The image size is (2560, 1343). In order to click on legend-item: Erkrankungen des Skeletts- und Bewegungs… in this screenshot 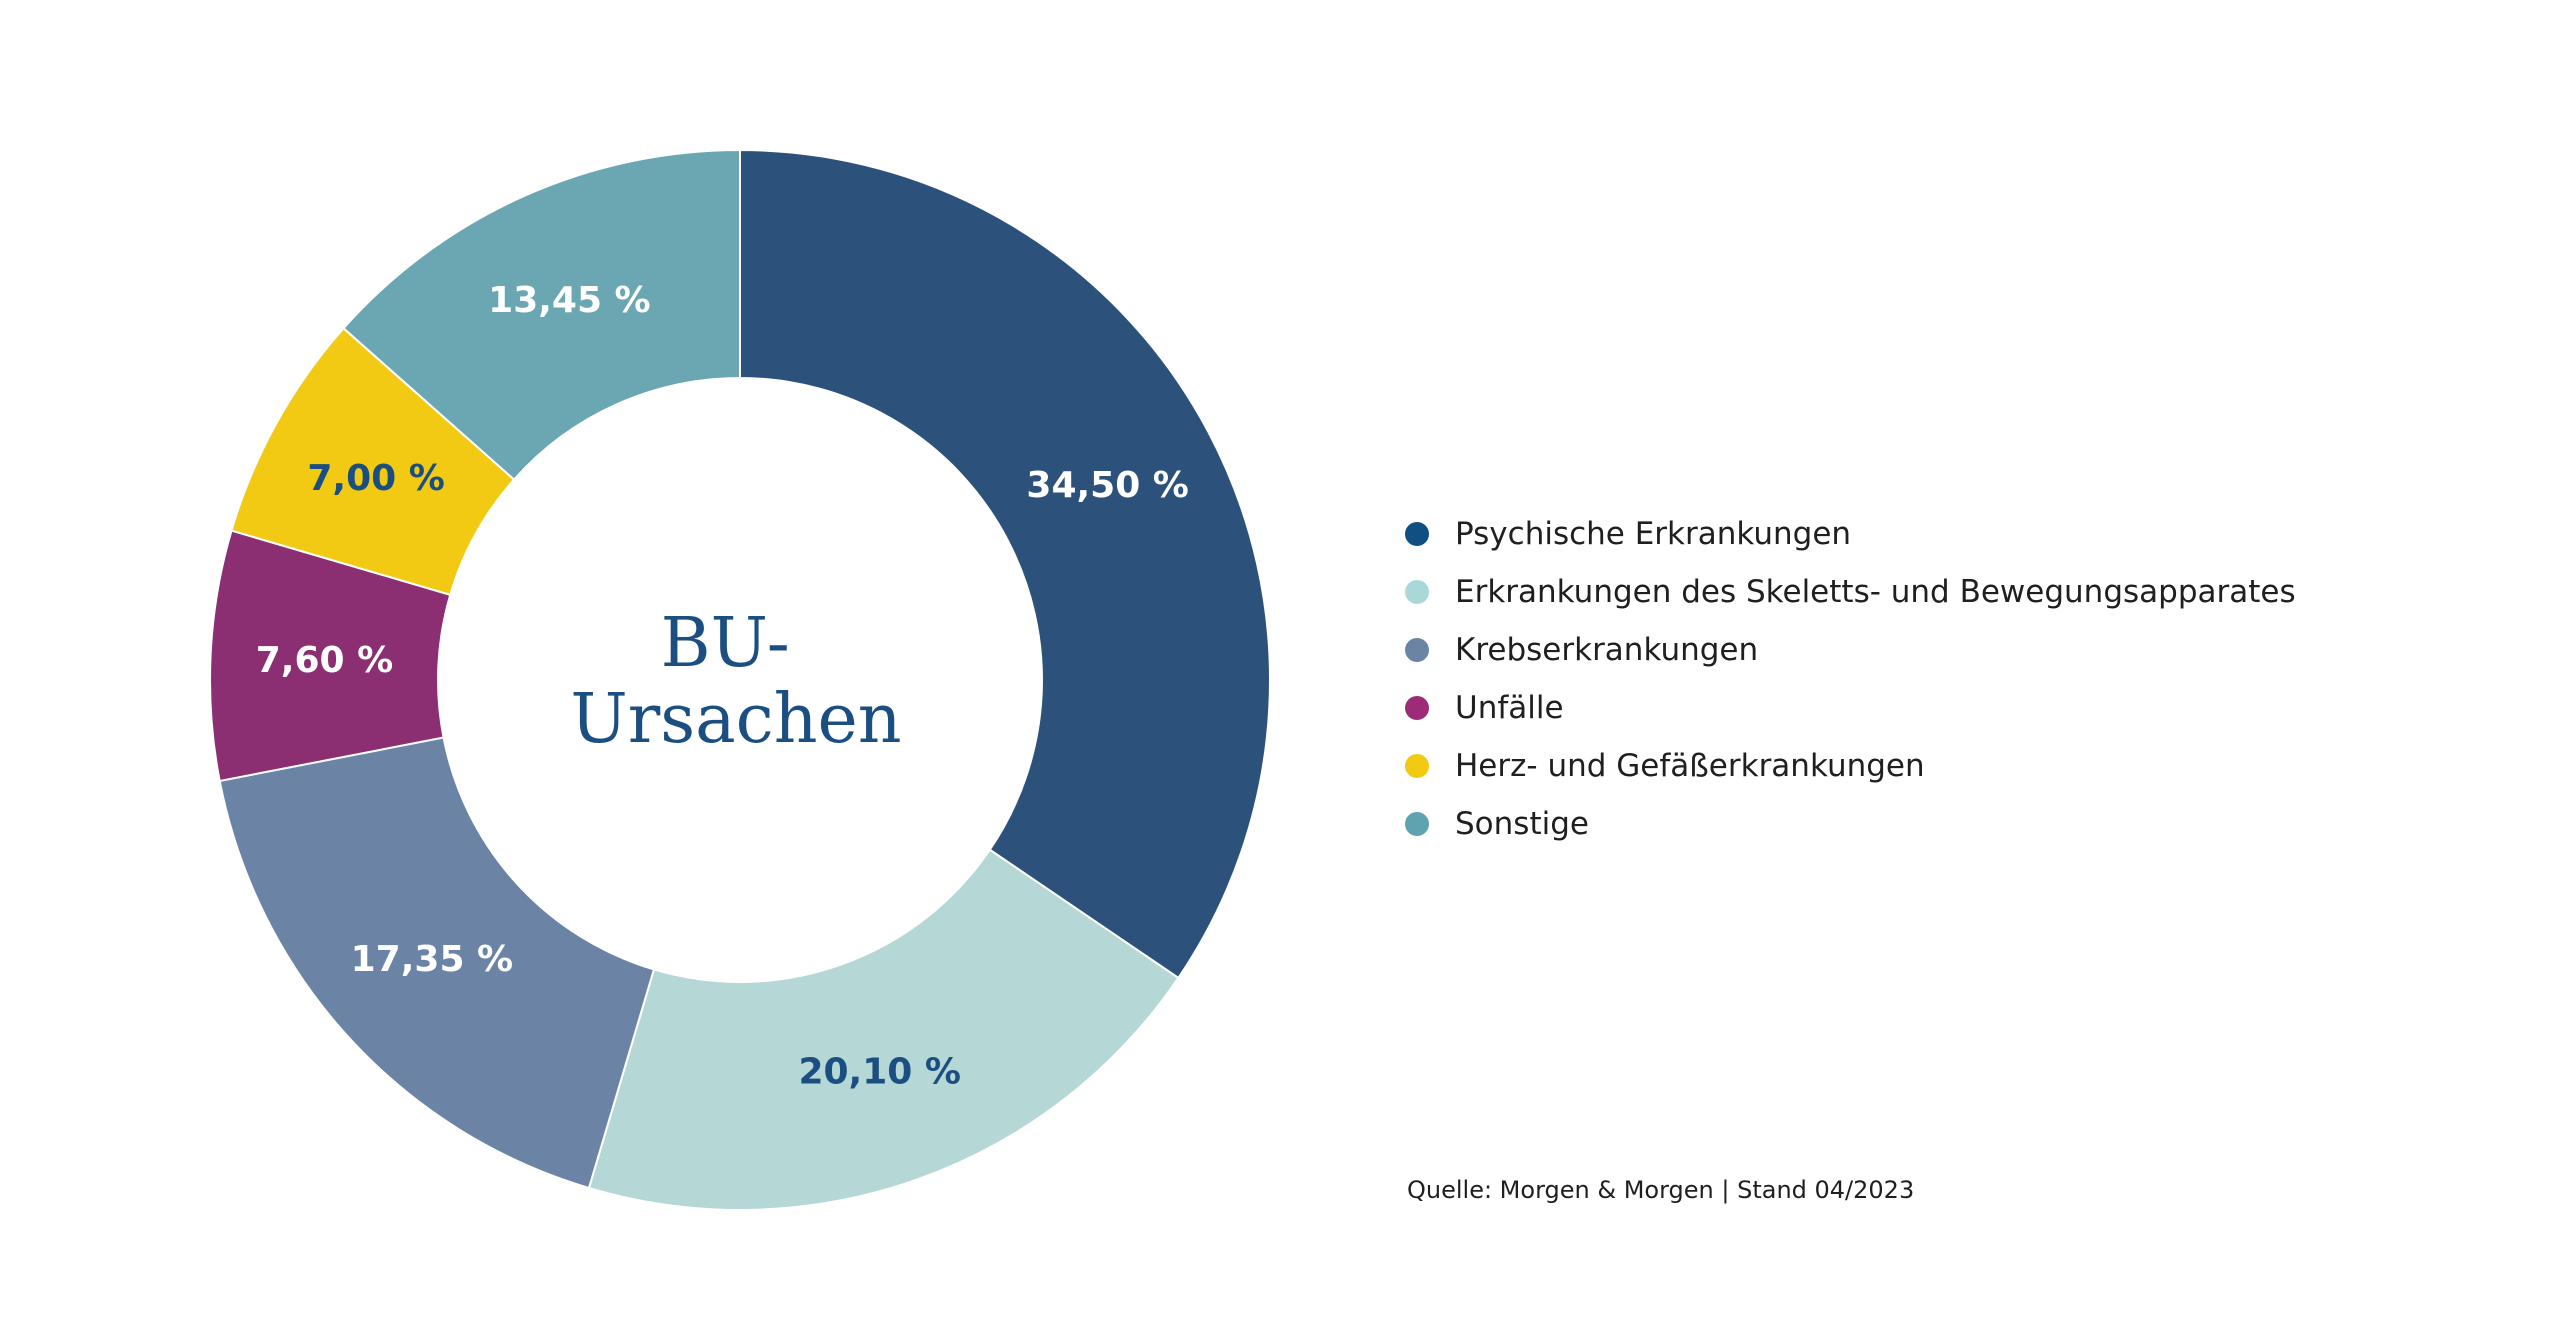, I will do `click(1850, 592)`.